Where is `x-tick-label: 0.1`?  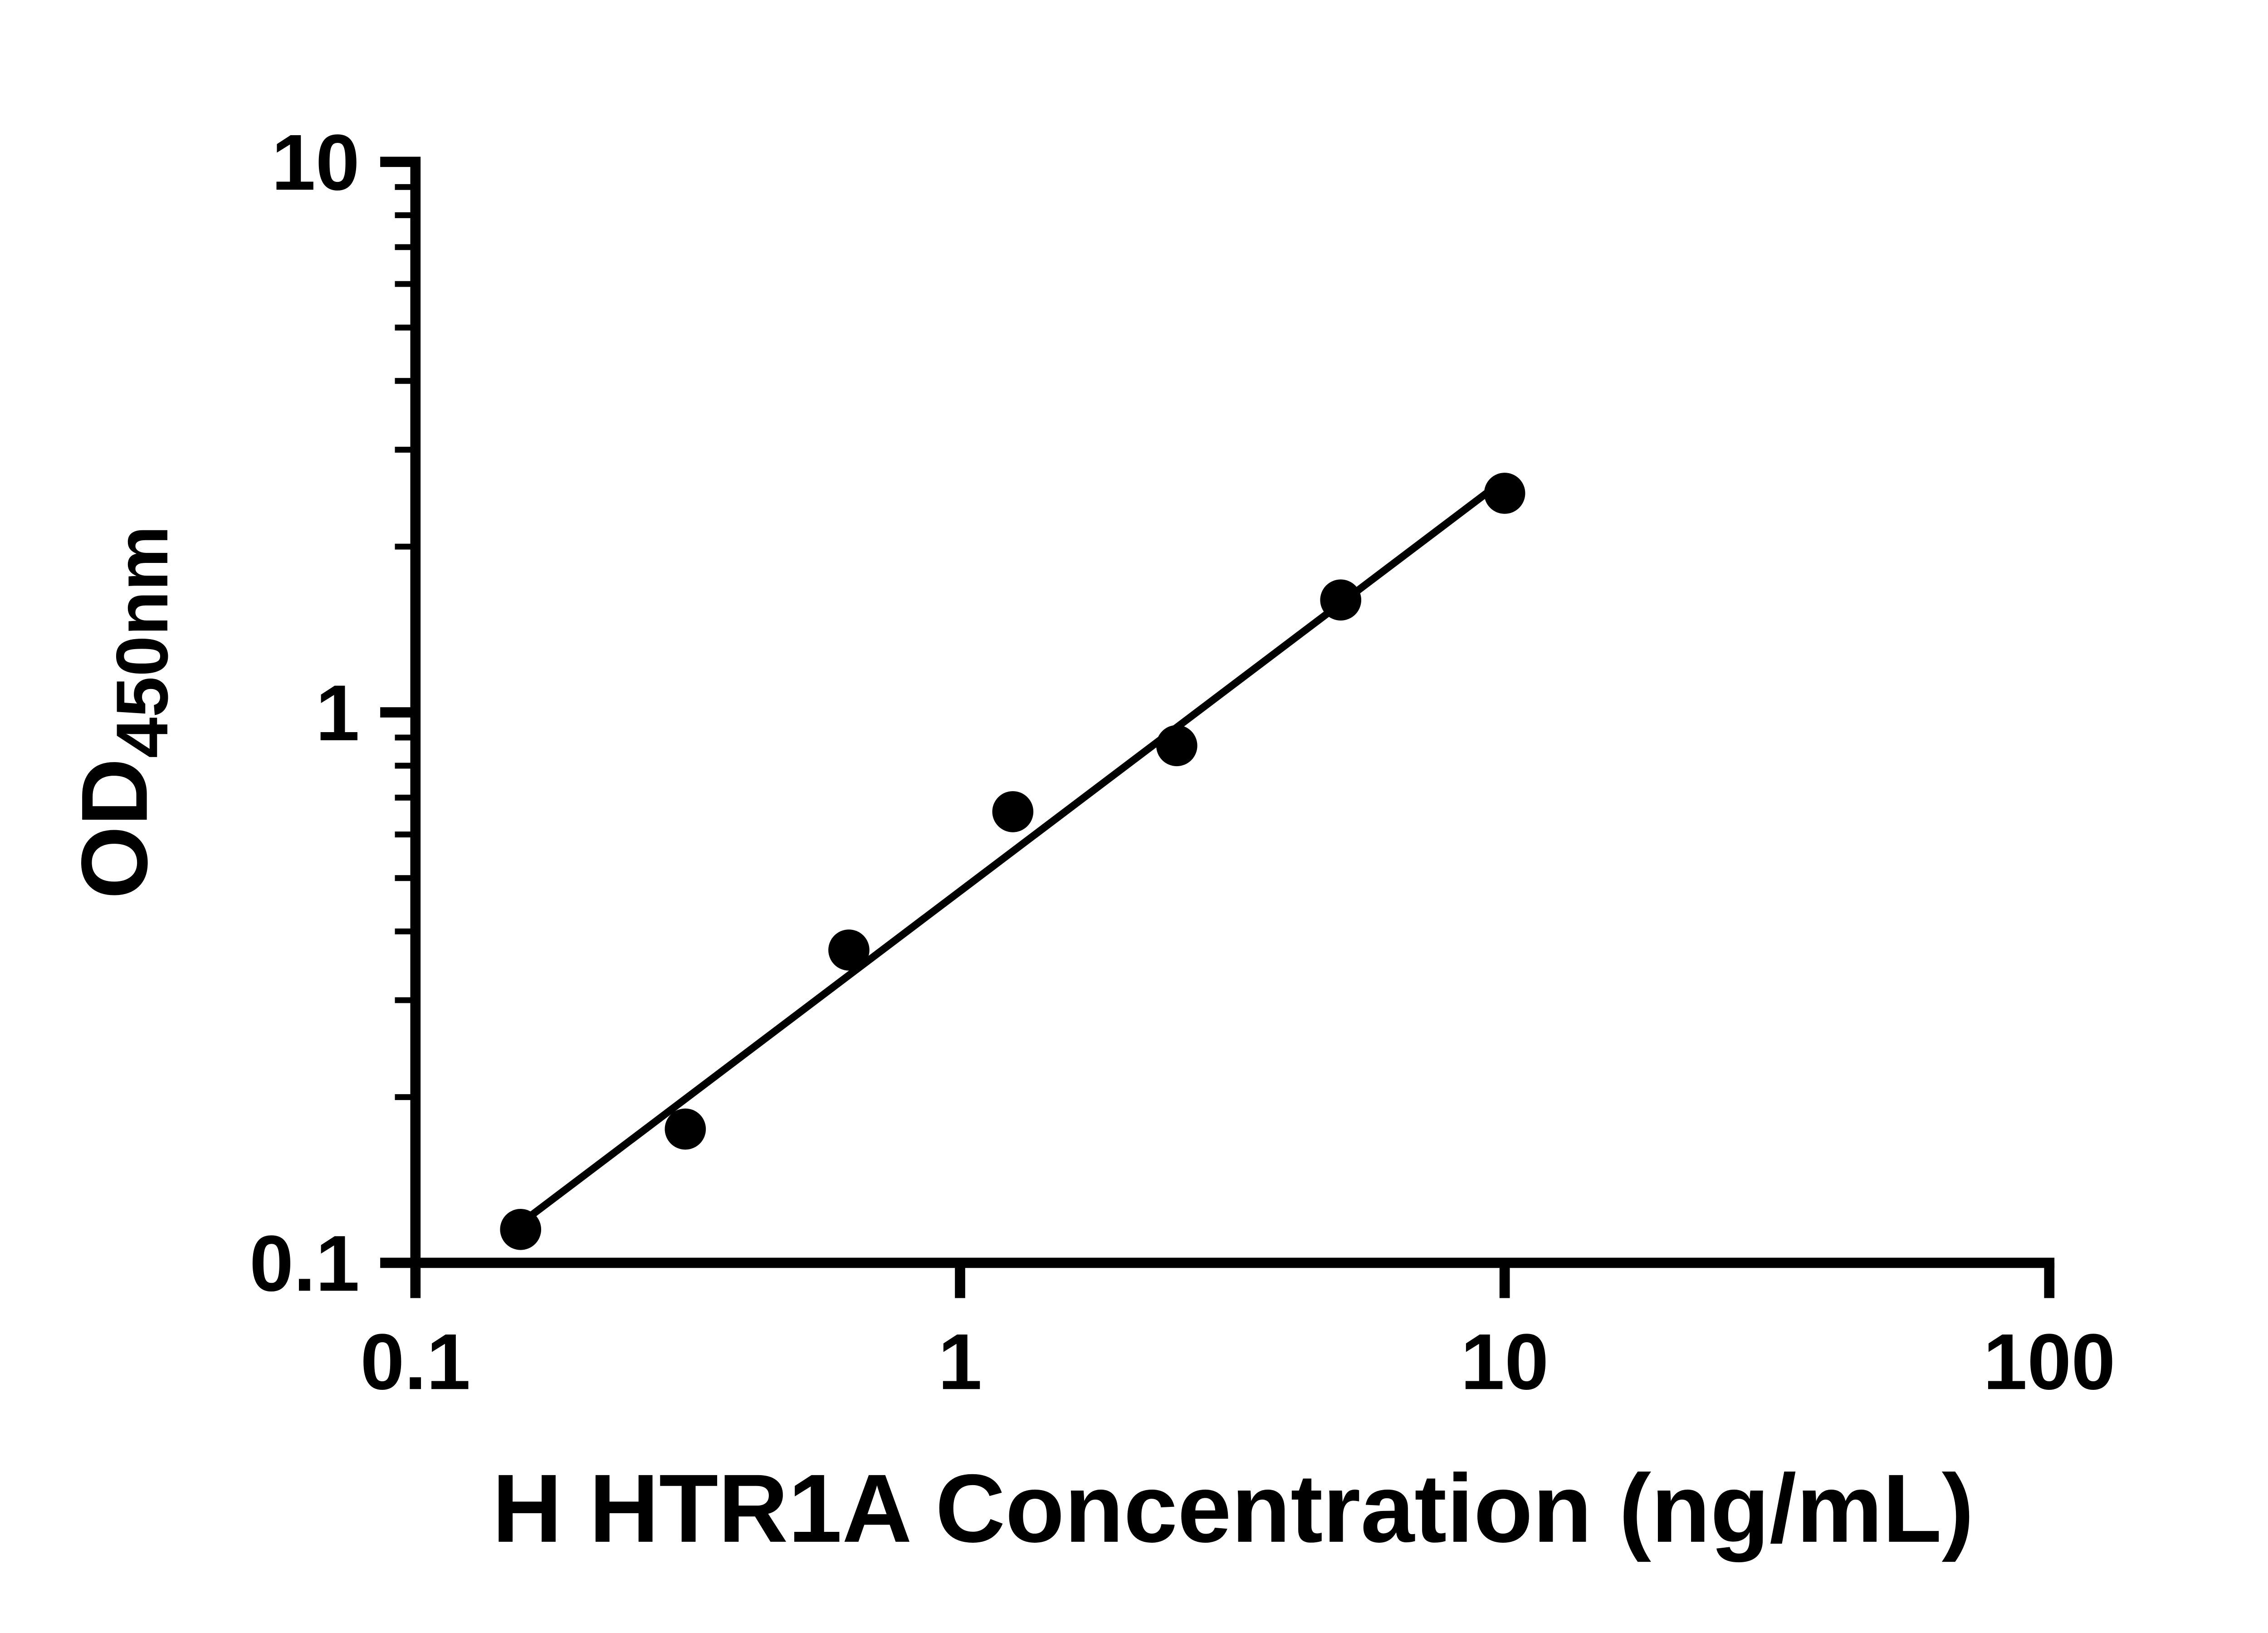
x-tick-label: 0.1 is located at coordinates (415, 1362).